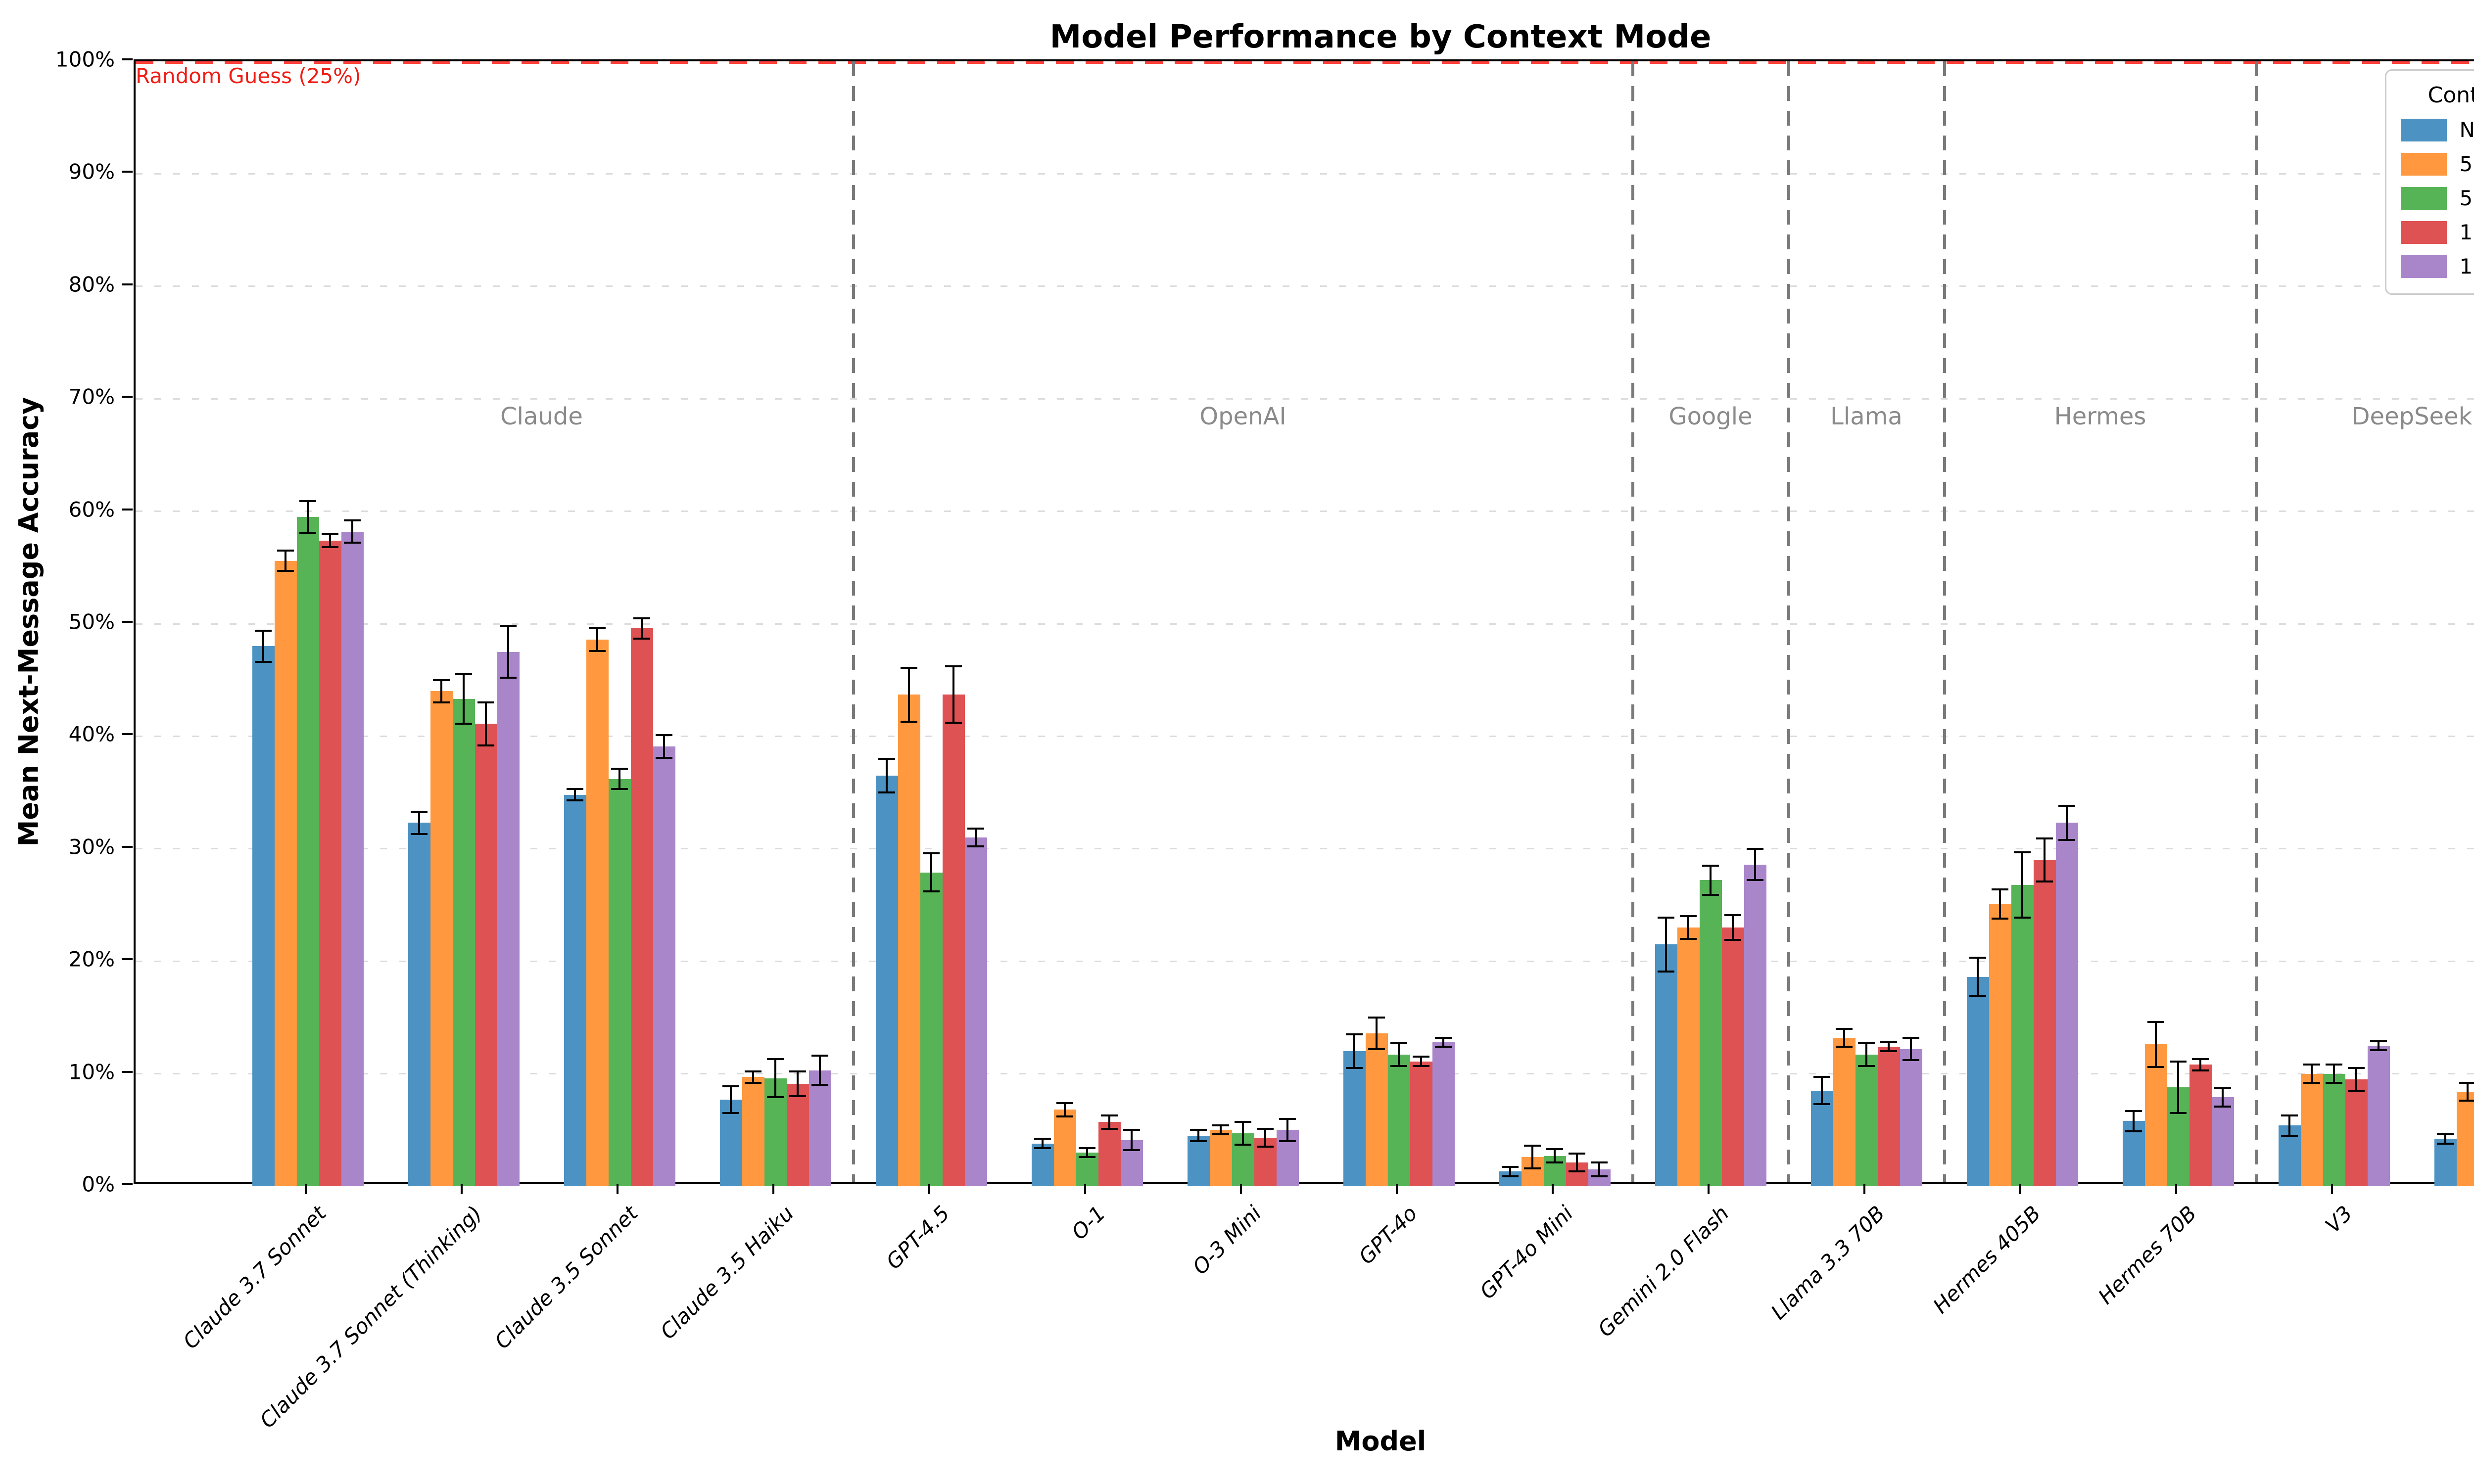  I want to click on legend-item: 50 Raw, so click(2438, 164).